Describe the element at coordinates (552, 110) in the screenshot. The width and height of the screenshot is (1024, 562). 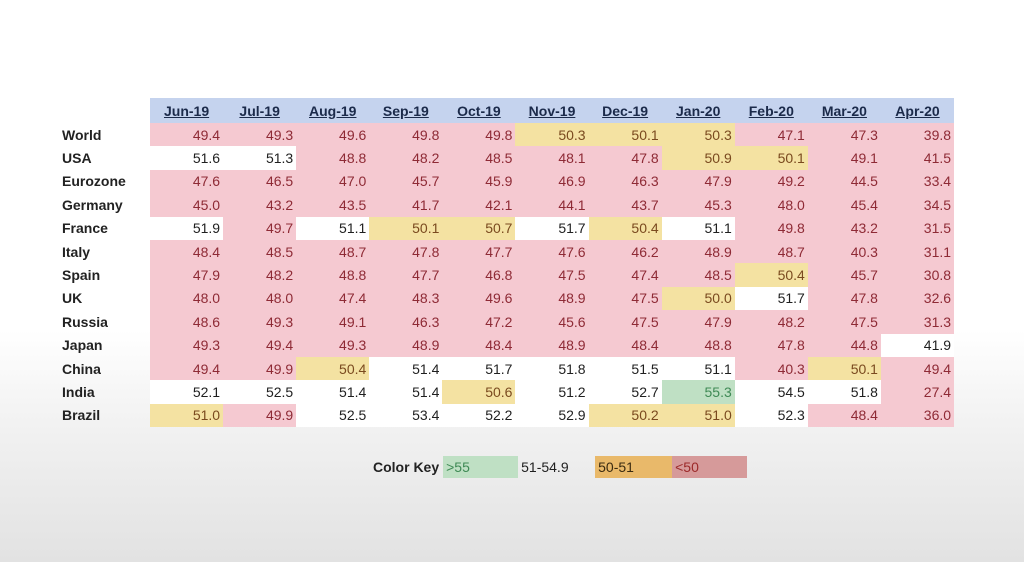
I see `column-header: Nov-19` at that location.